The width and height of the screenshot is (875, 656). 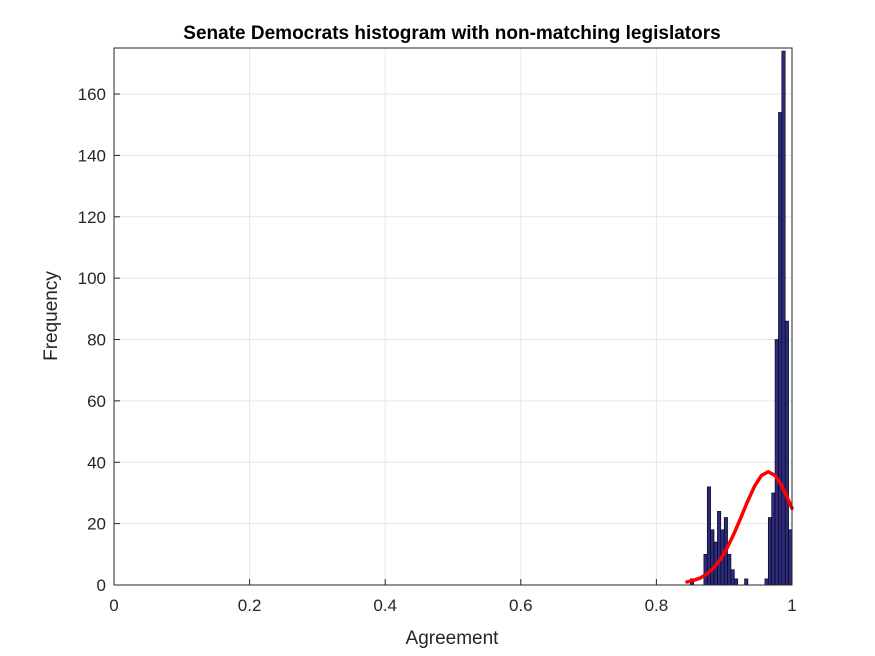 I want to click on x-tick-label: 1, so click(x=791, y=605).